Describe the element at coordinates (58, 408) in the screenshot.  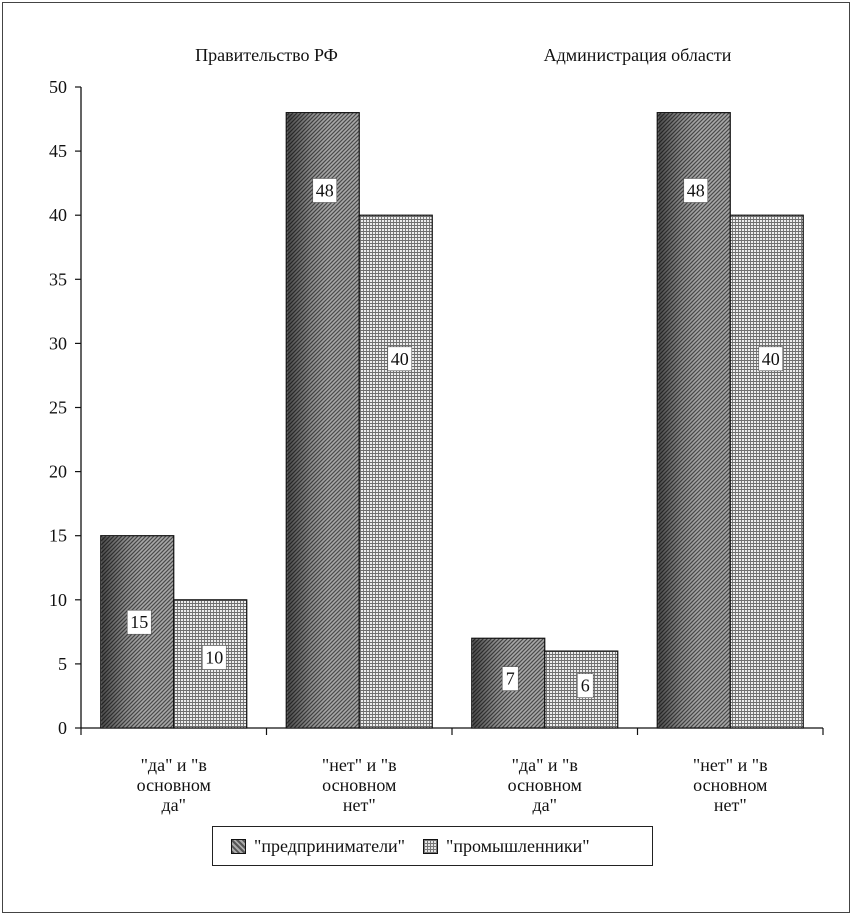
I see `y-tick-label: 25` at that location.